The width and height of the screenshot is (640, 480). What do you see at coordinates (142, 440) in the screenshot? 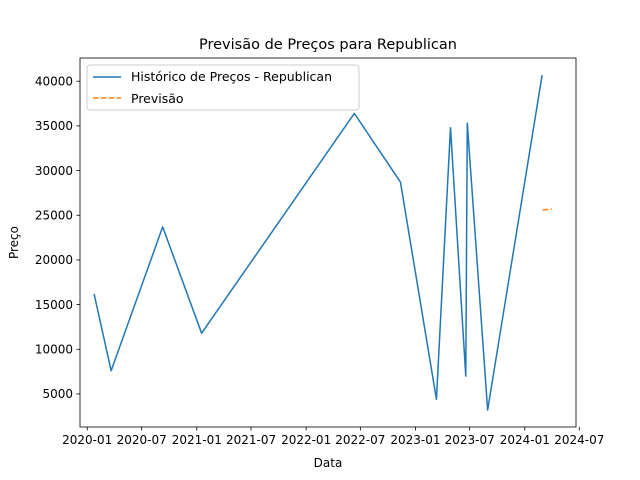
I see `x-tick-label: 2020-07` at bounding box center [142, 440].